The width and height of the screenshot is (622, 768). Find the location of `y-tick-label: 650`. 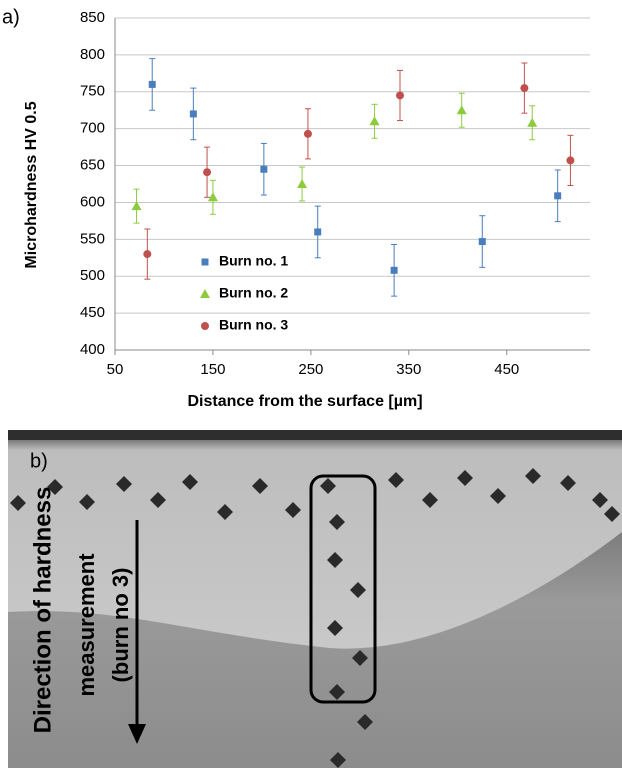

y-tick-label: 650 is located at coordinates (92, 165).